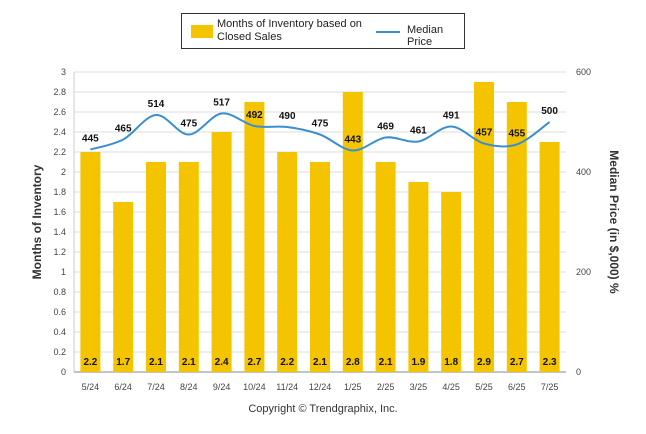 The image size is (646, 434). What do you see at coordinates (59, 152) in the screenshot?
I see `y-tick-label-left: 2.2` at bounding box center [59, 152].